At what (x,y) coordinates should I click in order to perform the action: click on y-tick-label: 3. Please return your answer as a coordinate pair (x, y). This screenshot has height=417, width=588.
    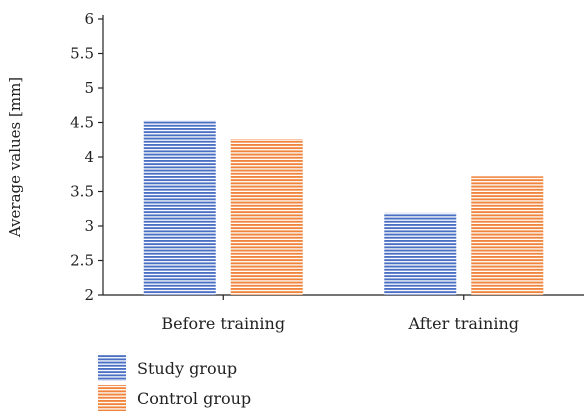
    Looking at the image, I should click on (89, 226).